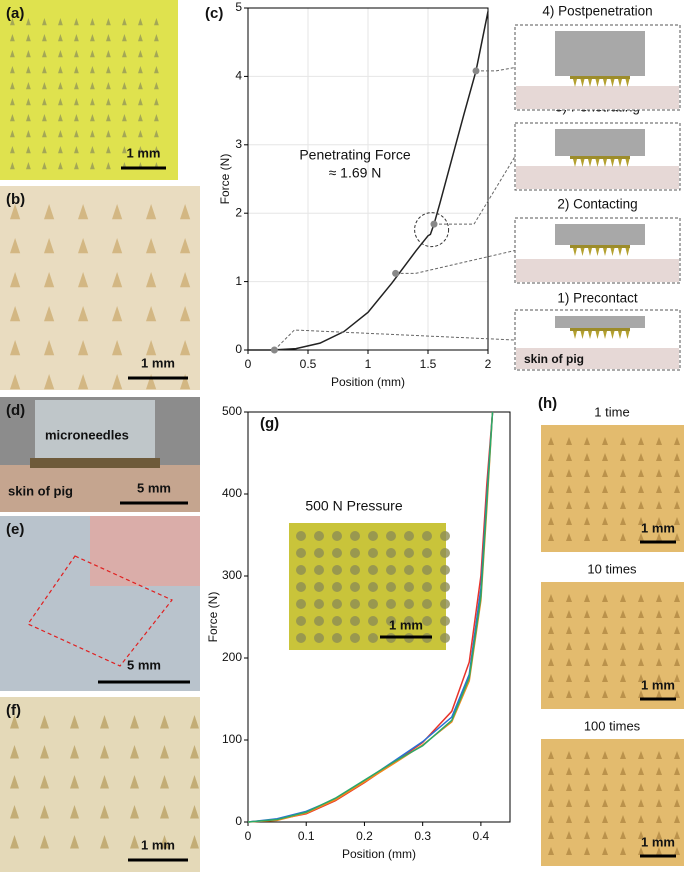  What do you see at coordinates (238, 281) in the screenshot?
I see `y-tick-label: 1` at bounding box center [238, 281].